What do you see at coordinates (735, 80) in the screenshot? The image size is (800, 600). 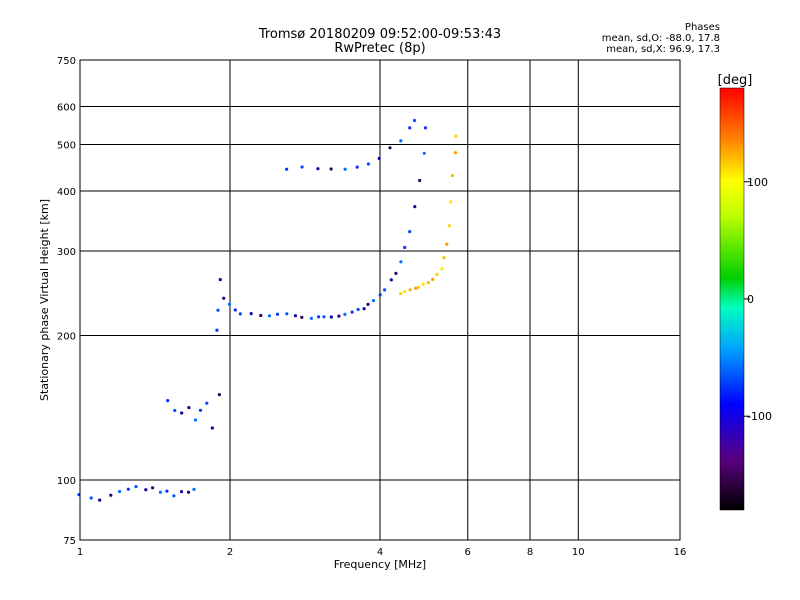 I see `colorbar-label: [deg]` at bounding box center [735, 80].